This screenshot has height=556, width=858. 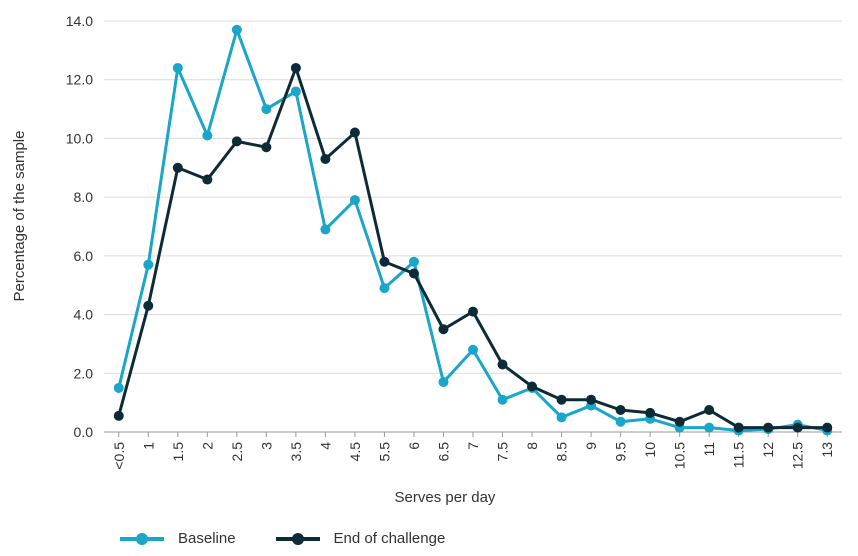 What do you see at coordinates (19, 216) in the screenshot?
I see `y-axis-title: Percentage of the sample` at bounding box center [19, 216].